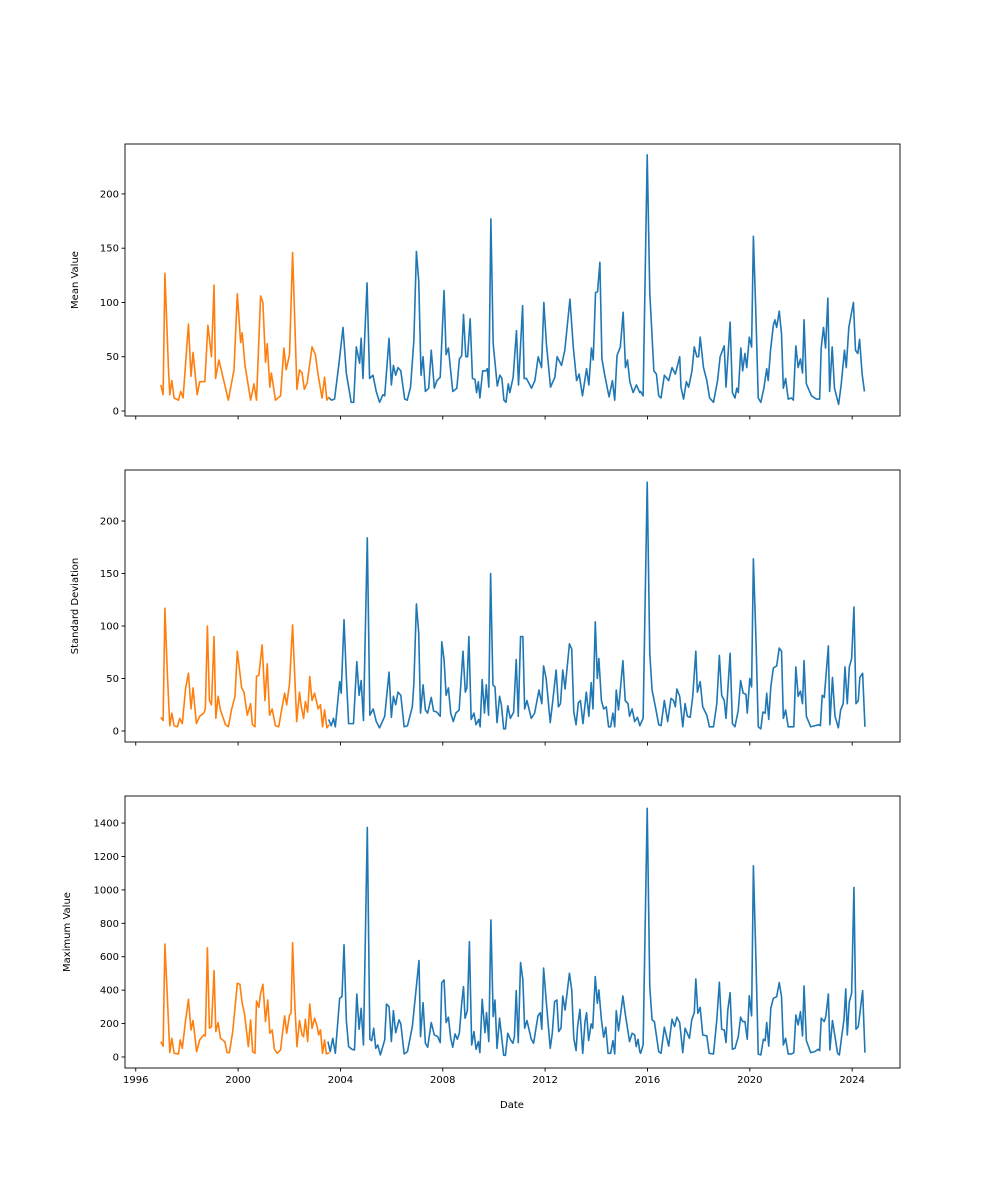  I want to click on x-tick-label: 2012, so click(544, 1080).